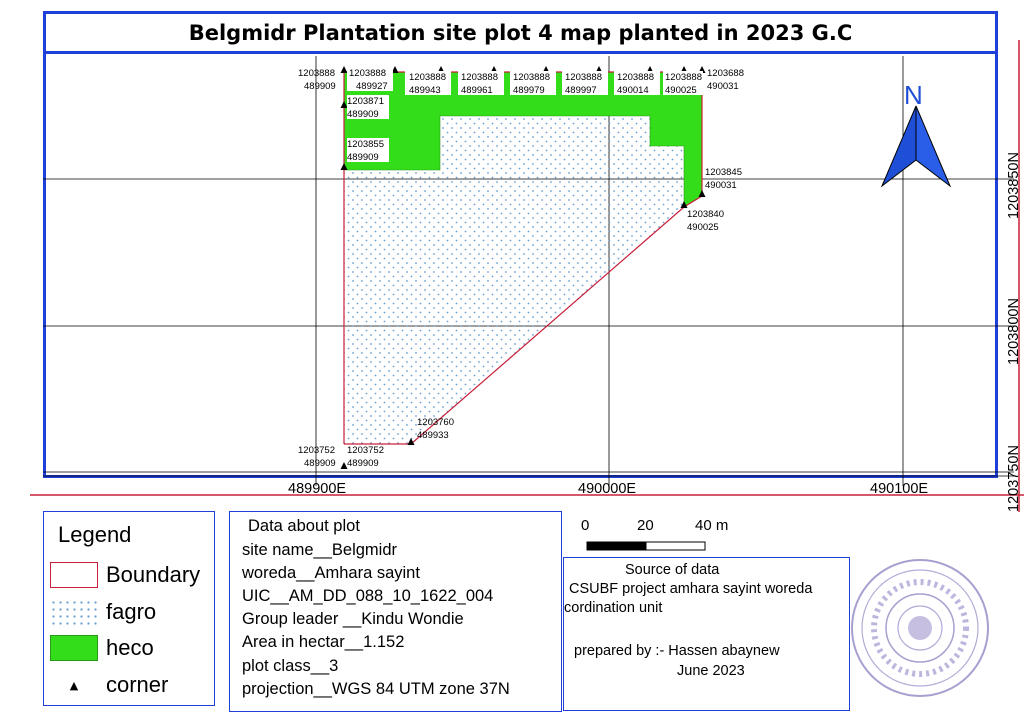  I want to click on plot-info-line: plot class__3, so click(290, 666).